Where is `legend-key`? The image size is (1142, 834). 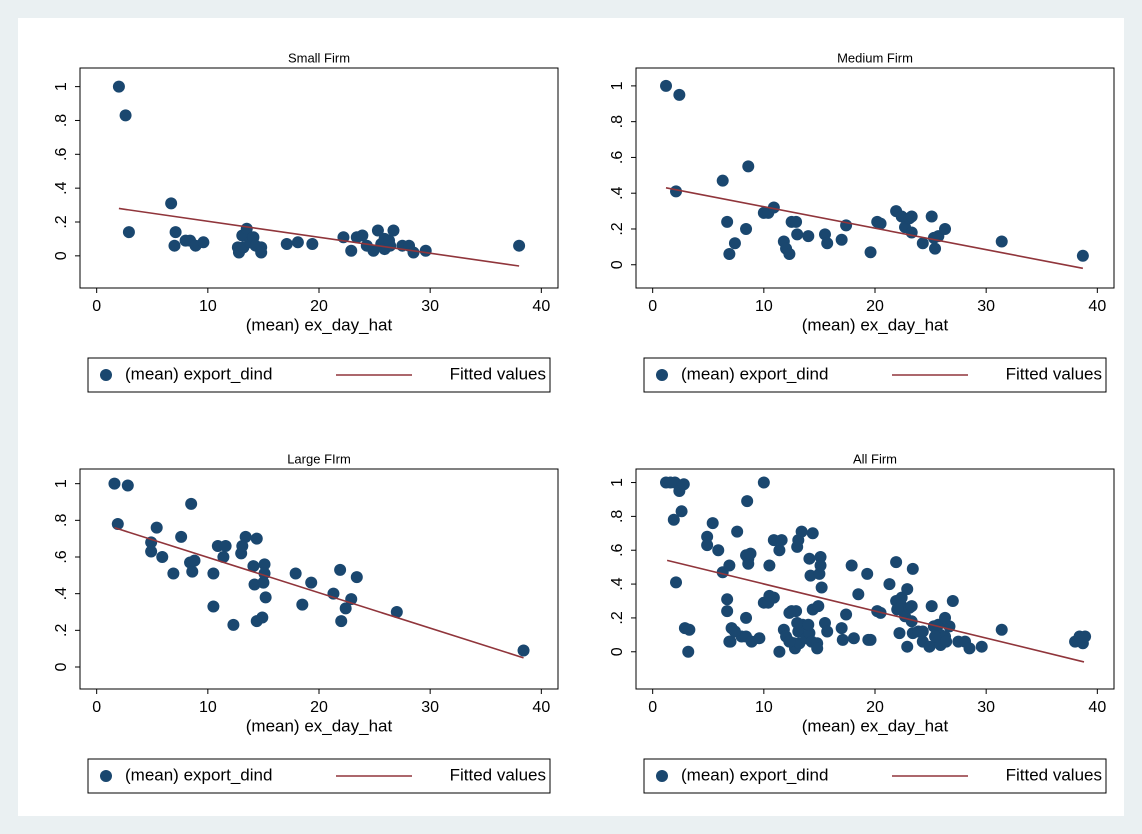 legend-key is located at coordinates (662, 375).